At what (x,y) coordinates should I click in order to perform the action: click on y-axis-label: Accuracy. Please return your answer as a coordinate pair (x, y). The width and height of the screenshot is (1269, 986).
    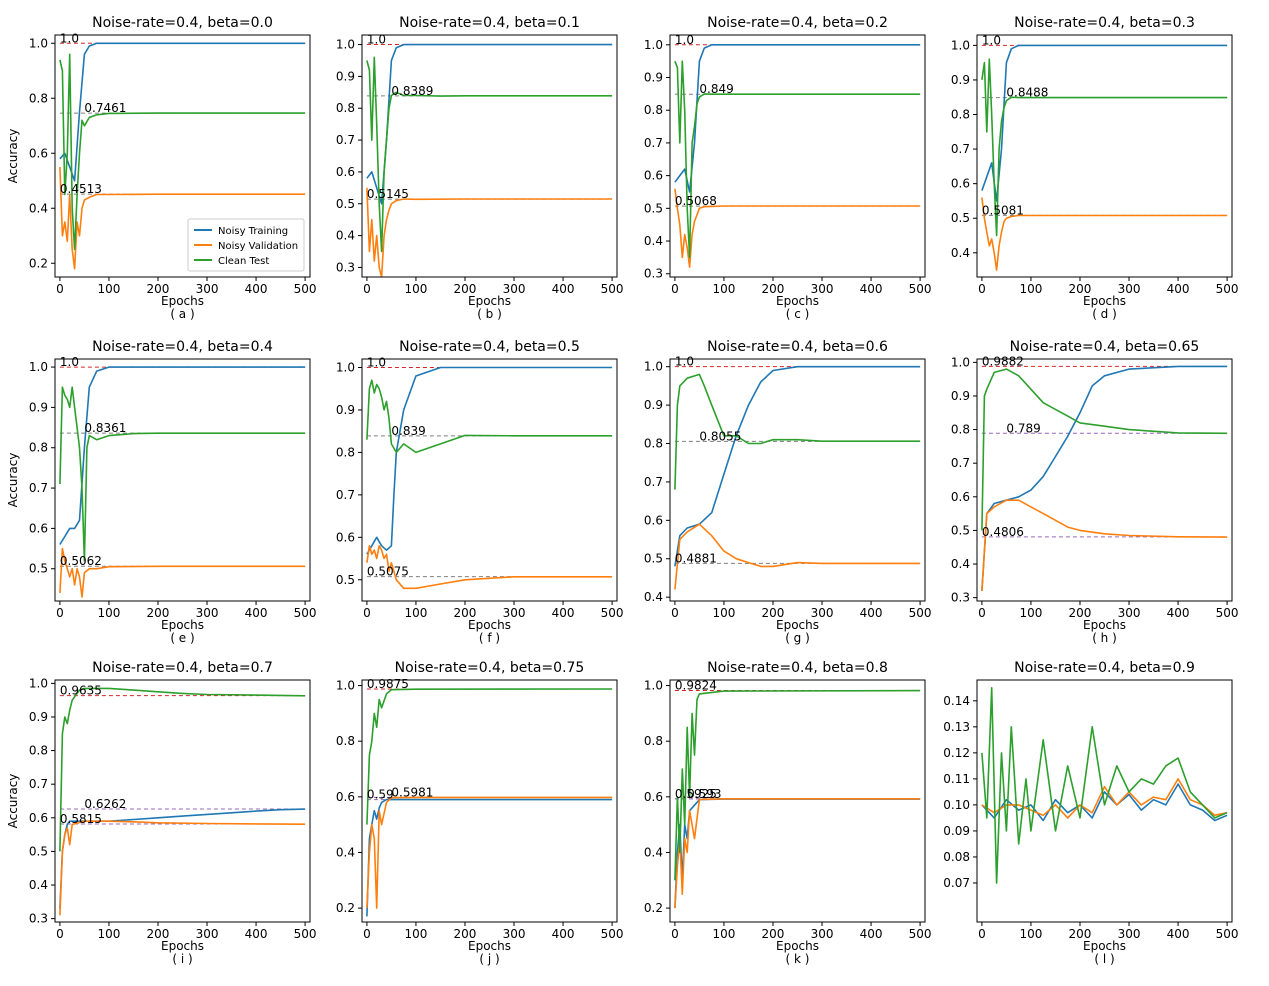
    Looking at the image, I should click on (13, 801).